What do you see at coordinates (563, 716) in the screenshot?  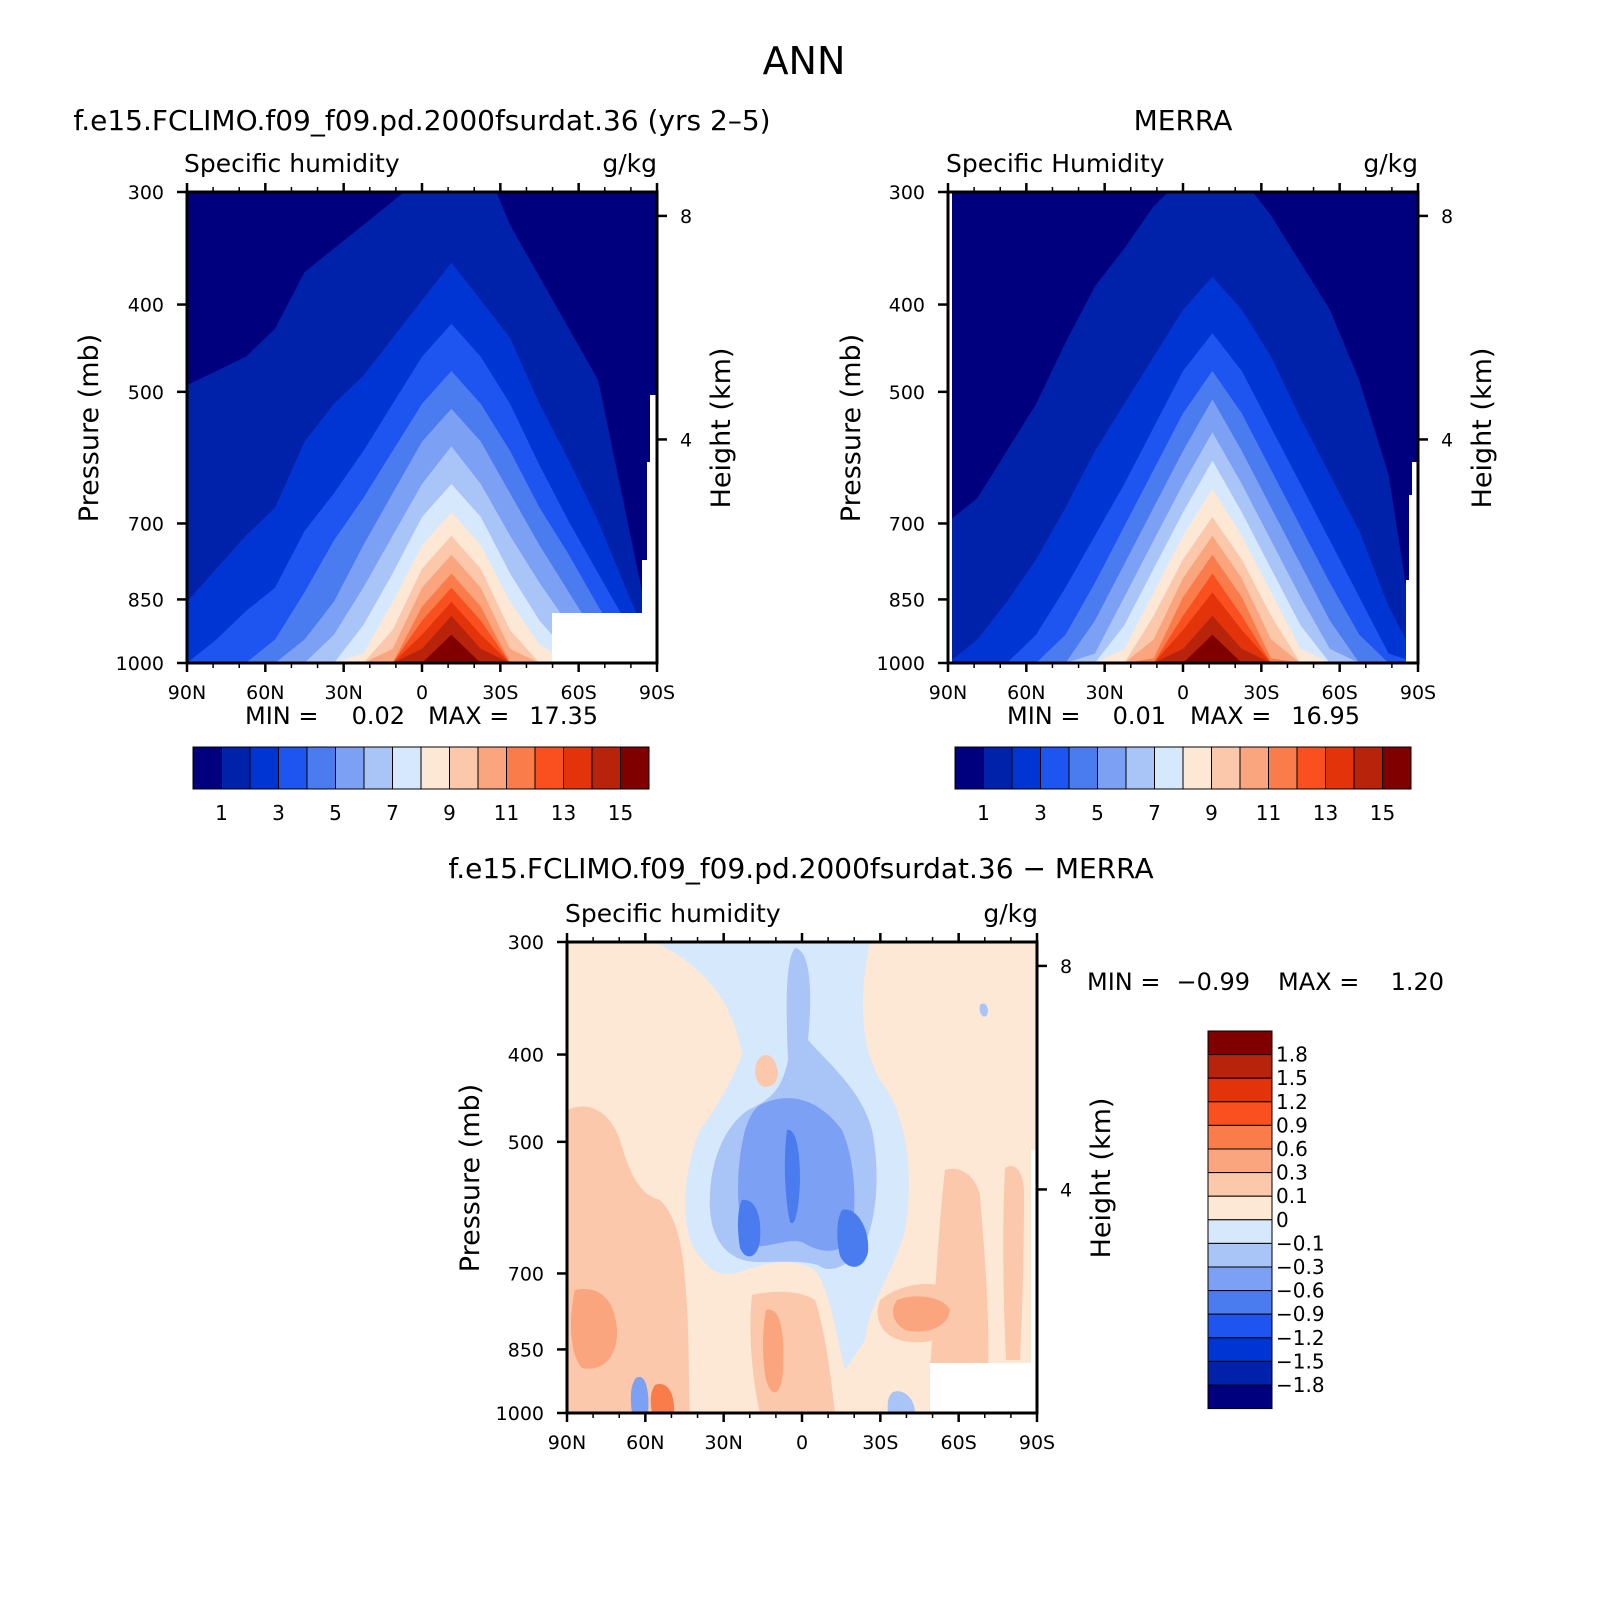 I see `panel-model-max-value: 17.35` at bounding box center [563, 716].